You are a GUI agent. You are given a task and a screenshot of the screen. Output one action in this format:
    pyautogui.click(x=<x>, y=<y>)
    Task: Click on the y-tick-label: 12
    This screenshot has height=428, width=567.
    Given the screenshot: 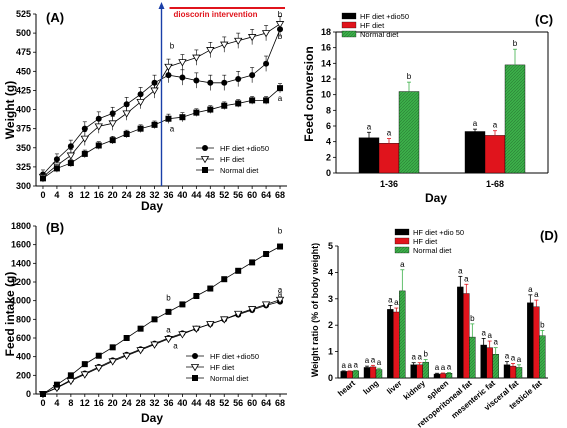 What is the action you would take?
    pyautogui.click(x=326, y=79)
    